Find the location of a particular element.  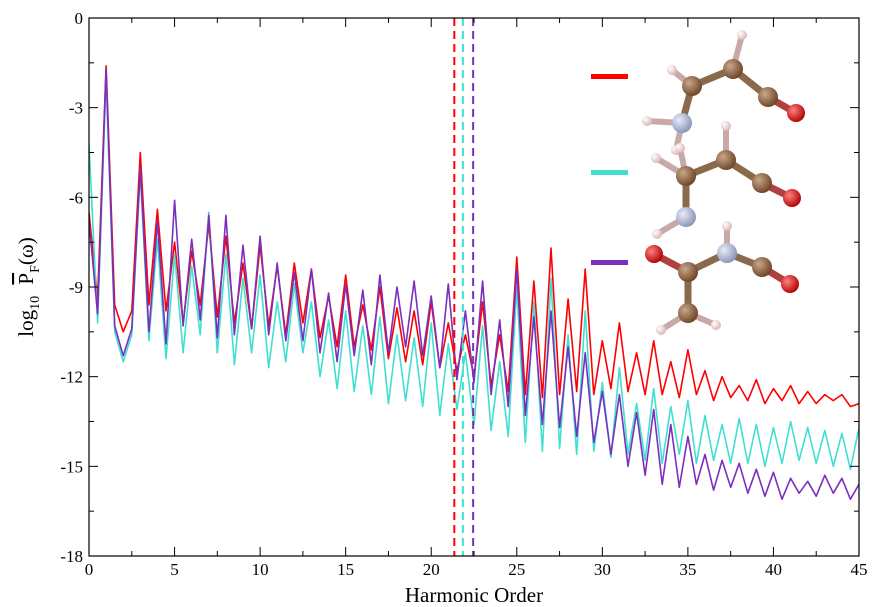

legend-swatch-turquoise is located at coordinates (609, 172).